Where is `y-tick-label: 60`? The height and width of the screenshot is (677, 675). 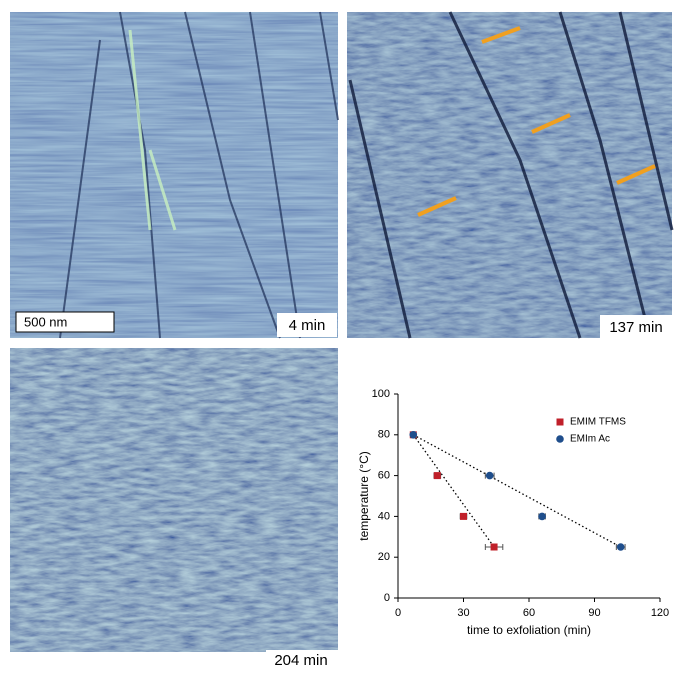
y-tick-label: 60 is located at coordinates (384, 476).